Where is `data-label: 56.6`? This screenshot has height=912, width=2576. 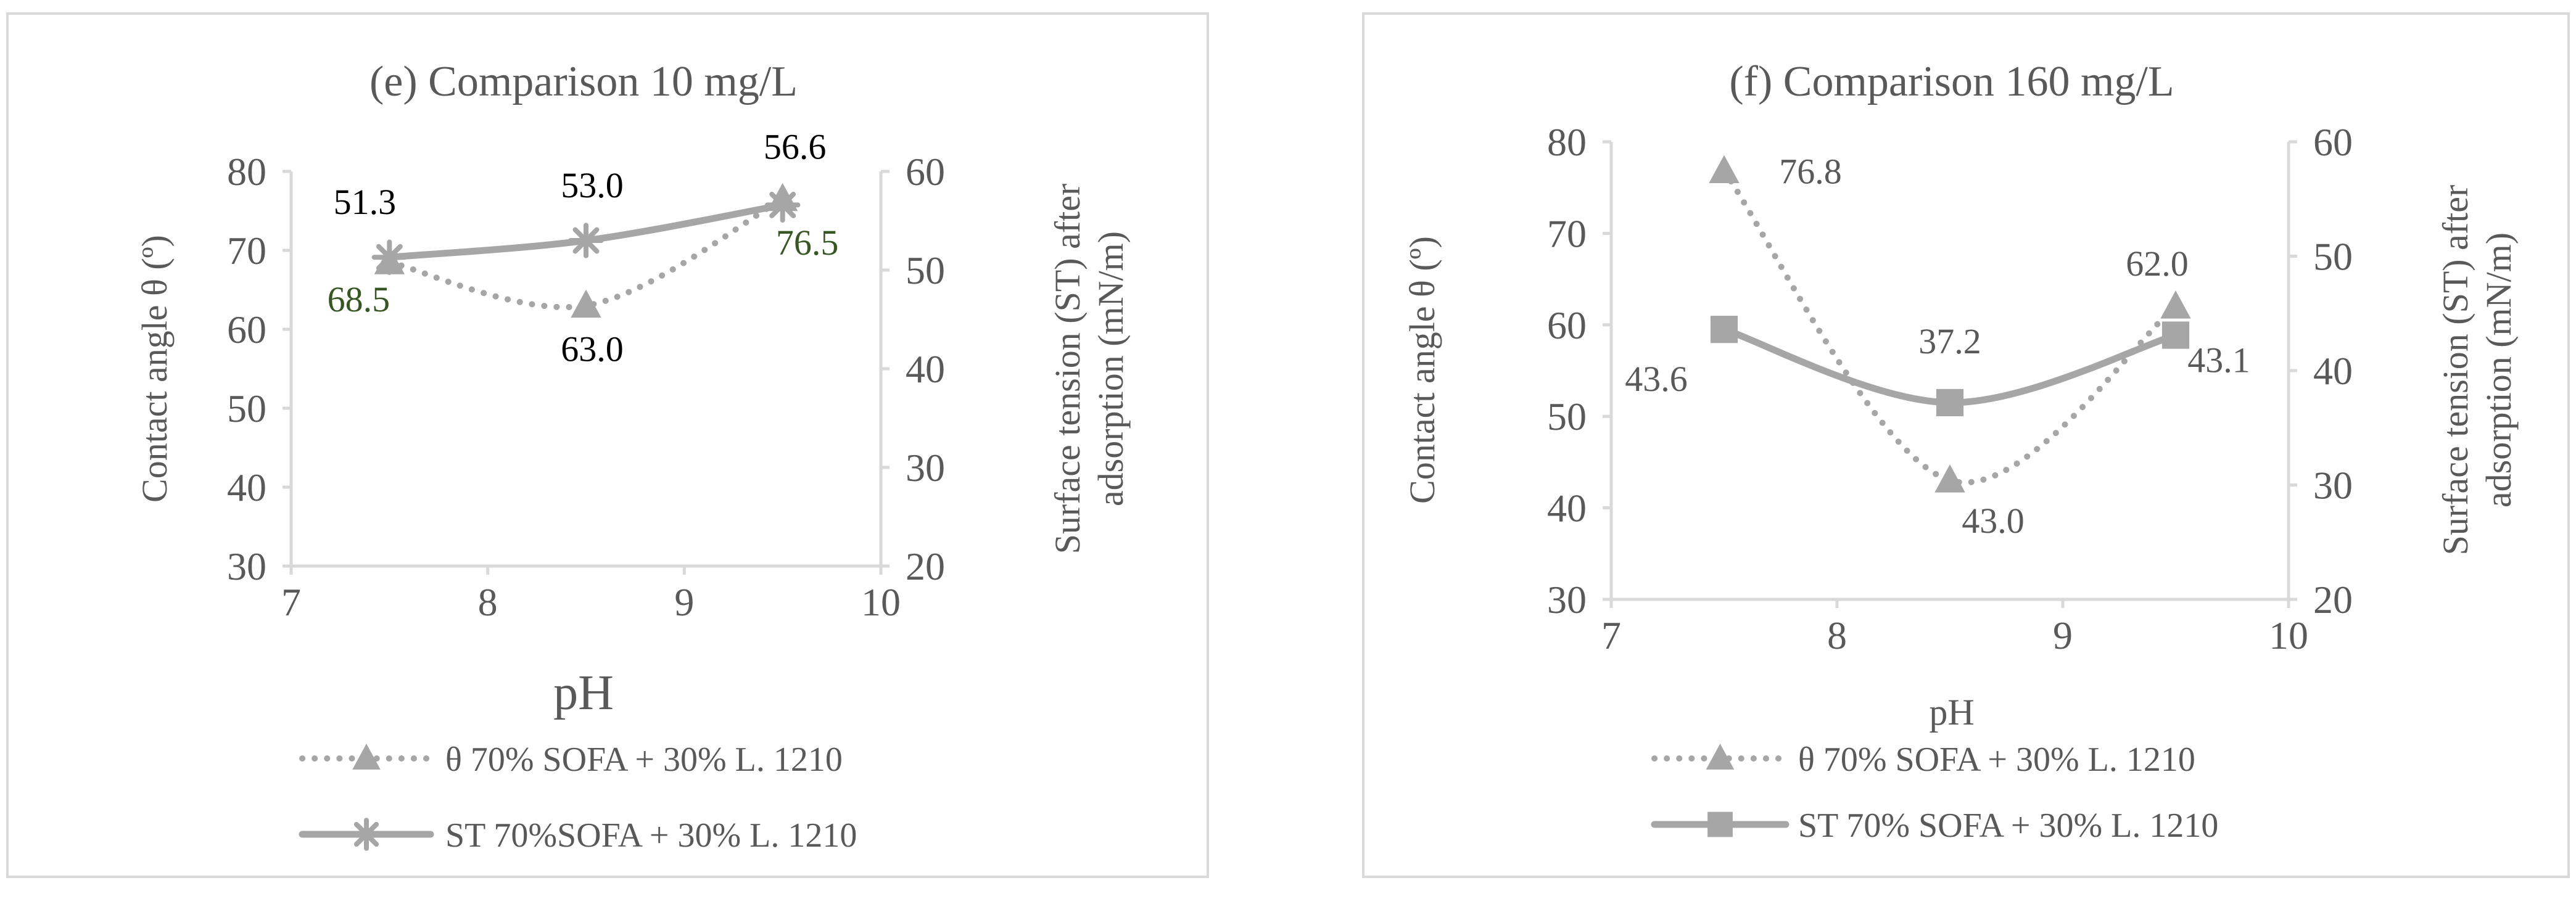
data-label: 56.6 is located at coordinates (795, 146).